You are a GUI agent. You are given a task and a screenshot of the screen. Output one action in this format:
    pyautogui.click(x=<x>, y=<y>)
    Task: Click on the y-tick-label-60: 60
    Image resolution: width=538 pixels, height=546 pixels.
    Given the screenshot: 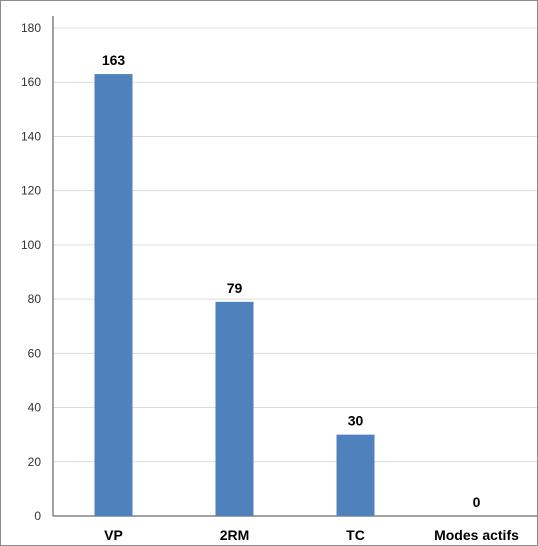 What is the action you would take?
    pyautogui.click(x=35, y=353)
    